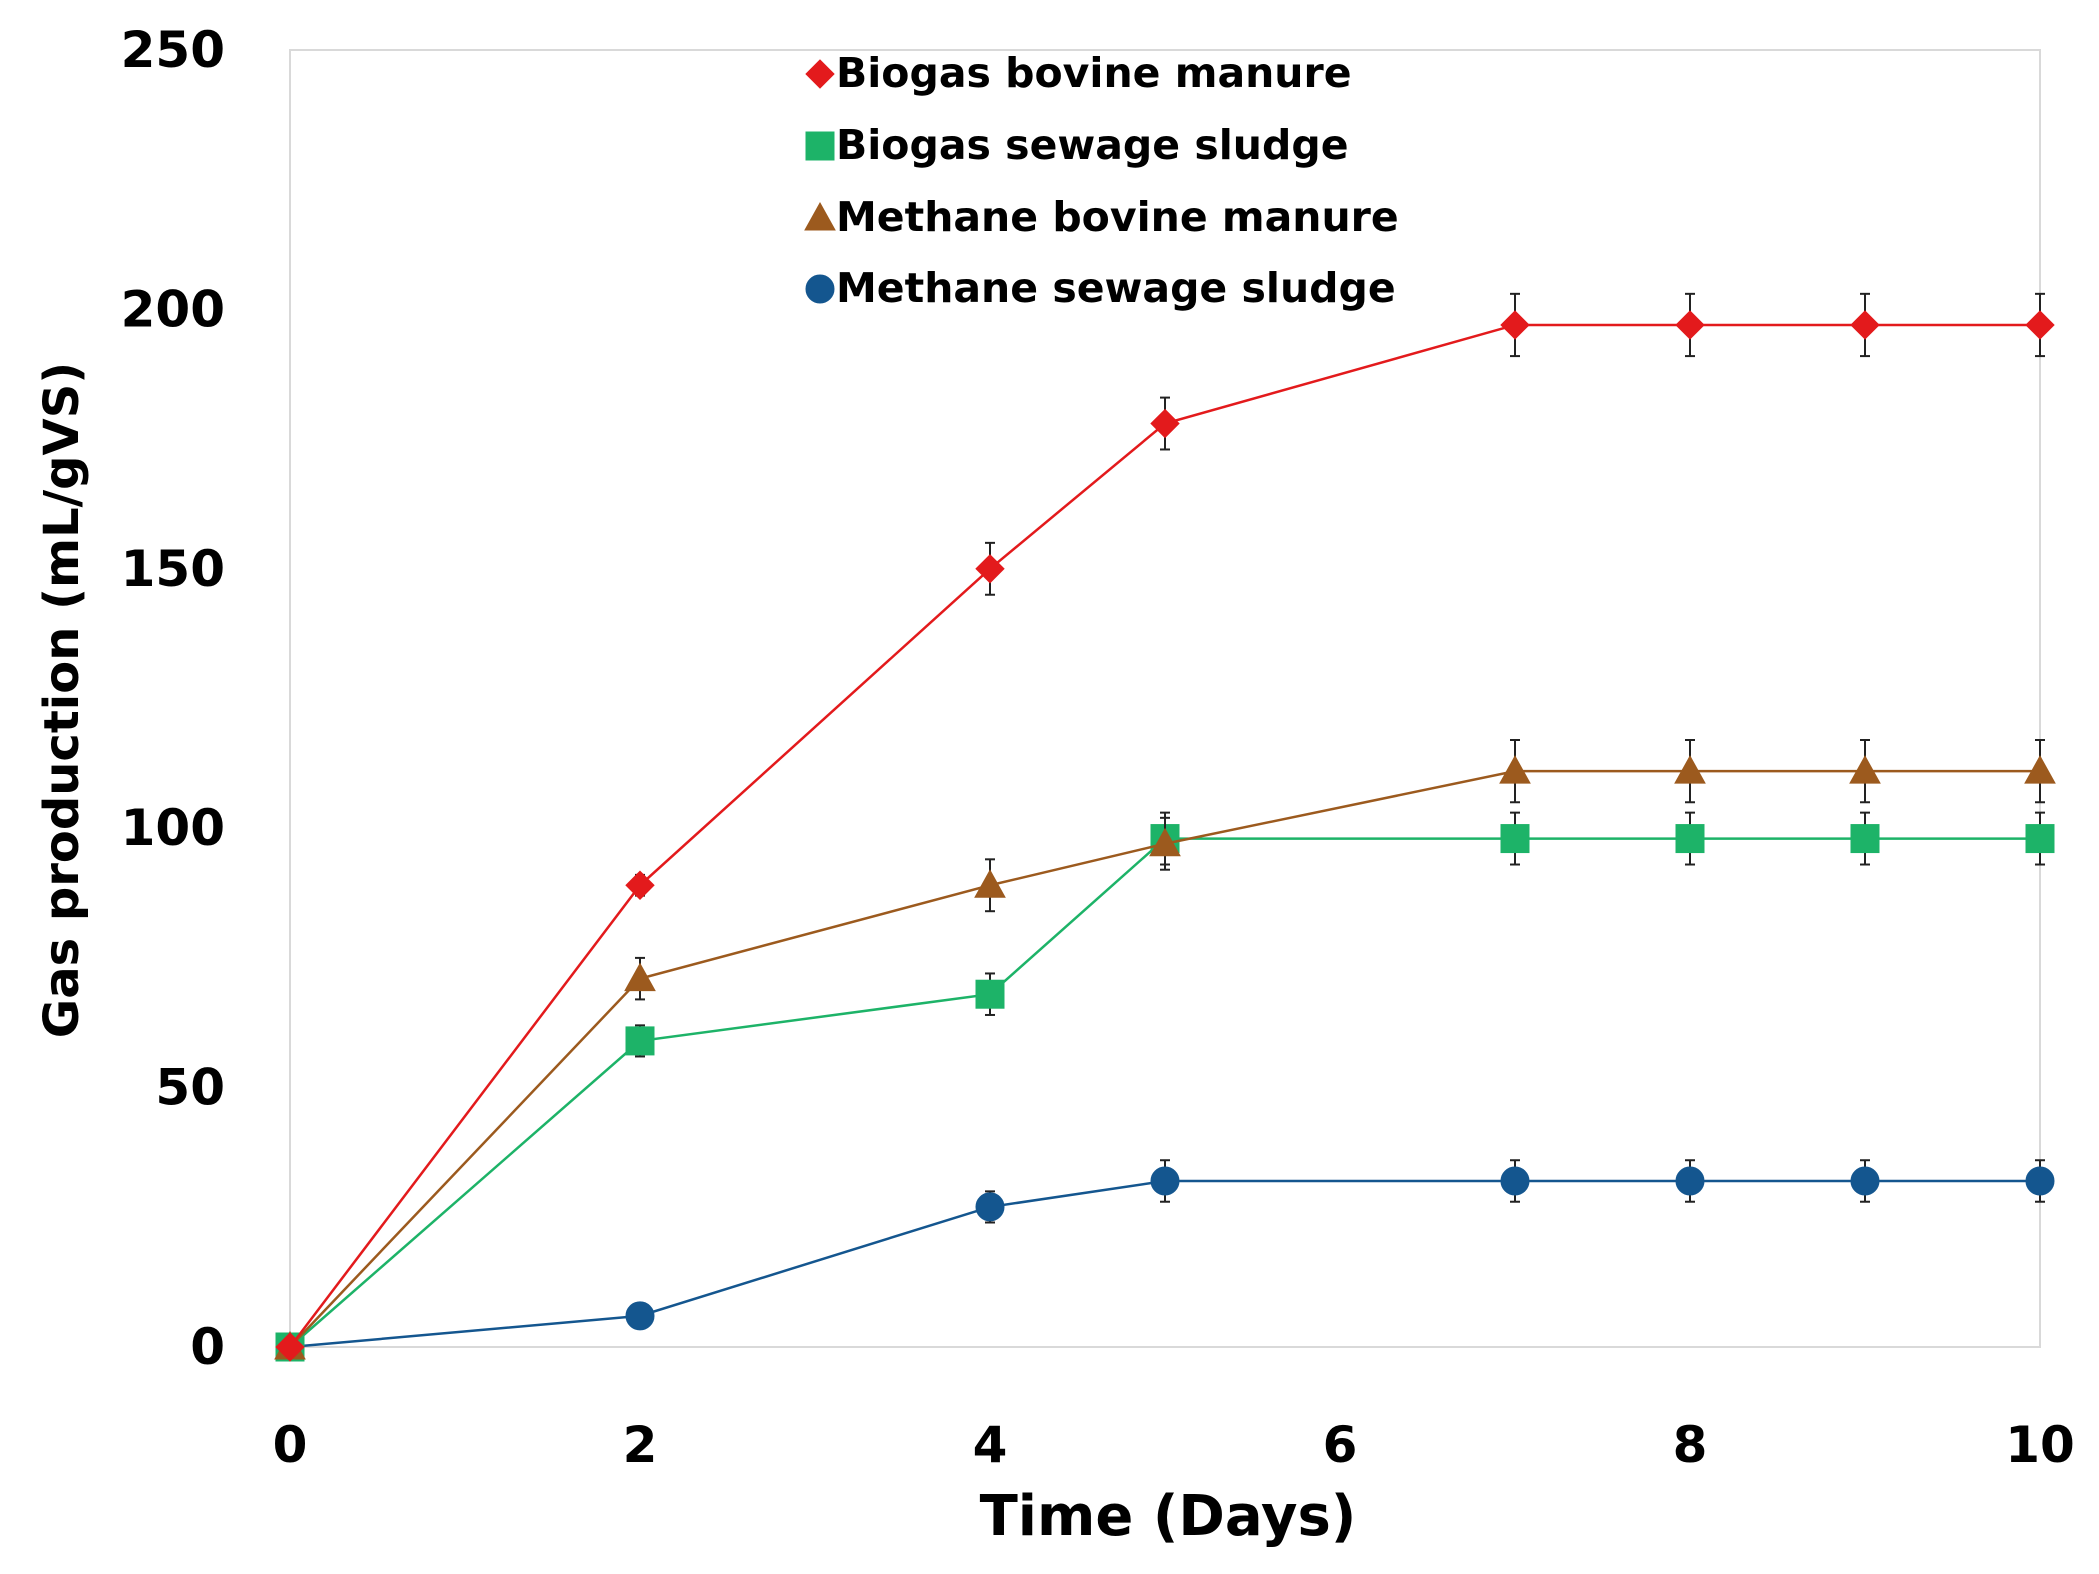  I want to click on y-tick-label: 150, so click(173, 569).